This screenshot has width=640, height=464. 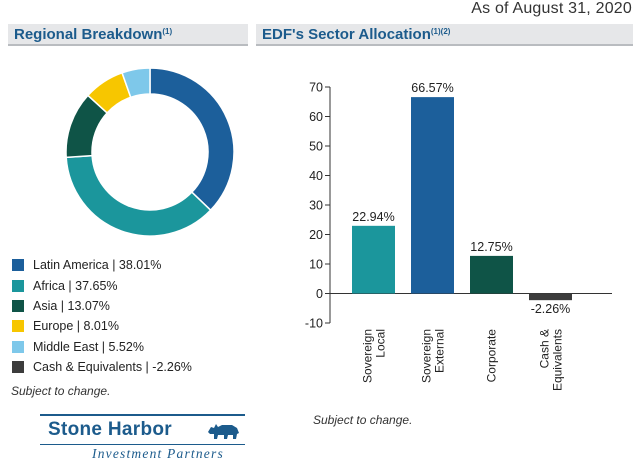 I want to click on legend-item: Middle East | 5.52%, so click(x=102, y=347).